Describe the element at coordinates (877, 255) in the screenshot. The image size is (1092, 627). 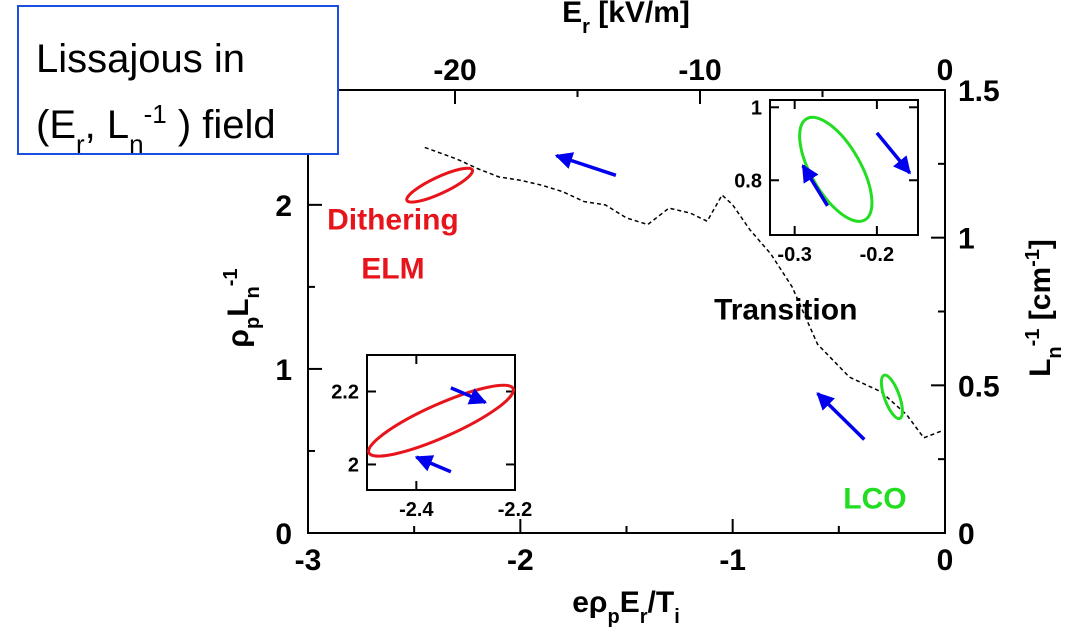
I see `inset-x-tick-label: -0.2` at that location.